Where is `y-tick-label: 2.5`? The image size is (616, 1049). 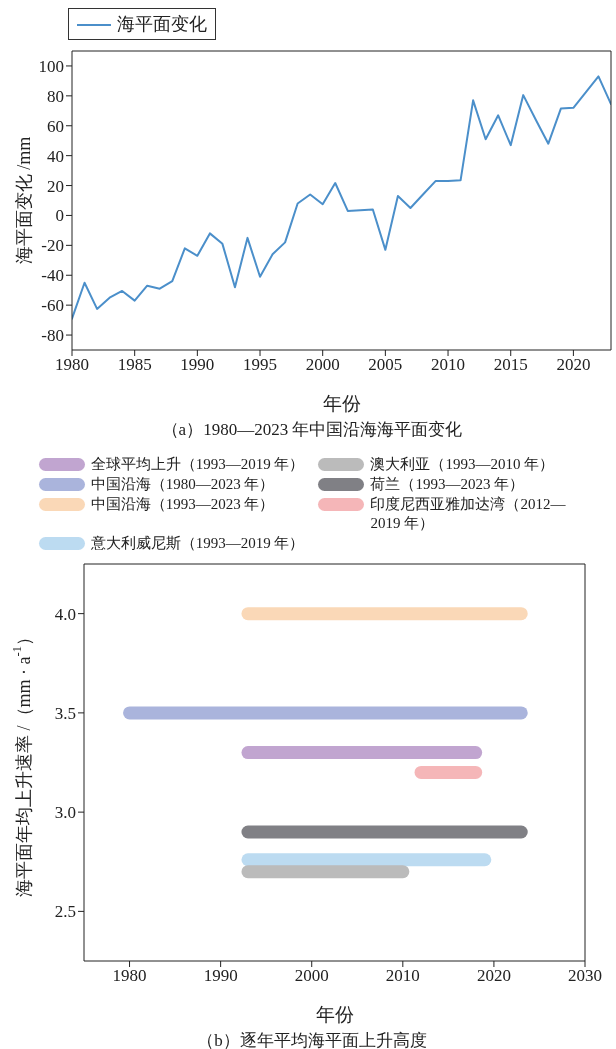 y-tick-label: 2.5 is located at coordinates (65, 912).